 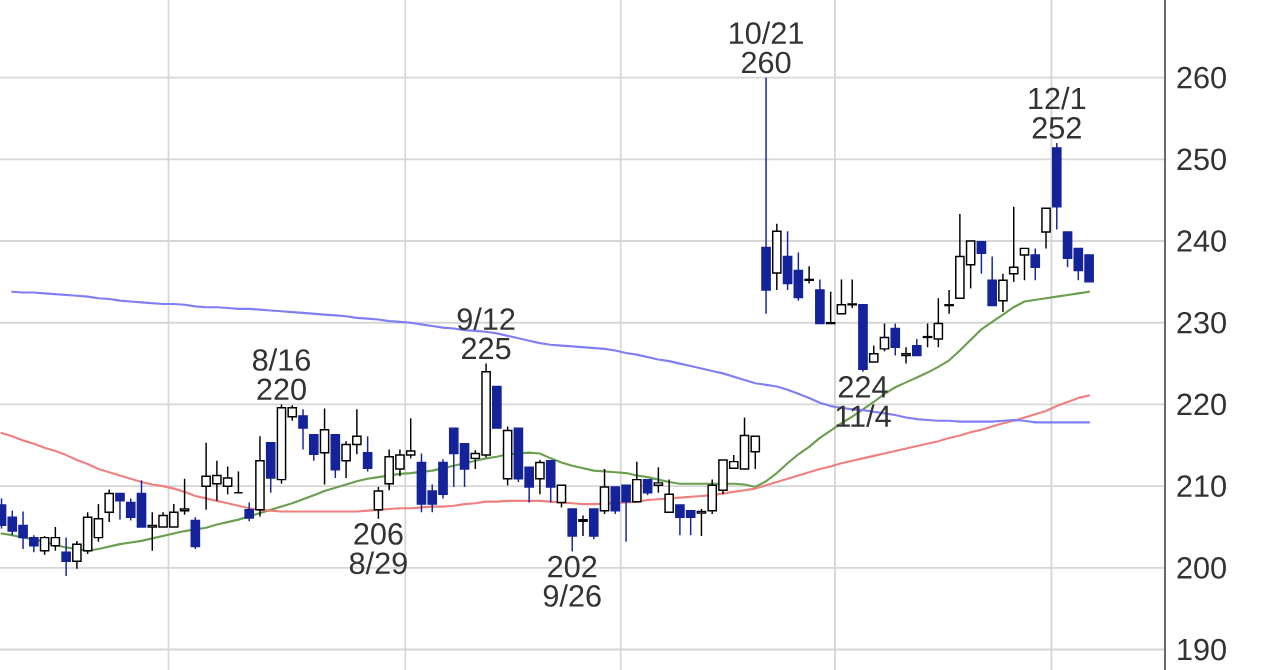 I want to click on annotation: 12/1 252, so click(x=1057, y=112).